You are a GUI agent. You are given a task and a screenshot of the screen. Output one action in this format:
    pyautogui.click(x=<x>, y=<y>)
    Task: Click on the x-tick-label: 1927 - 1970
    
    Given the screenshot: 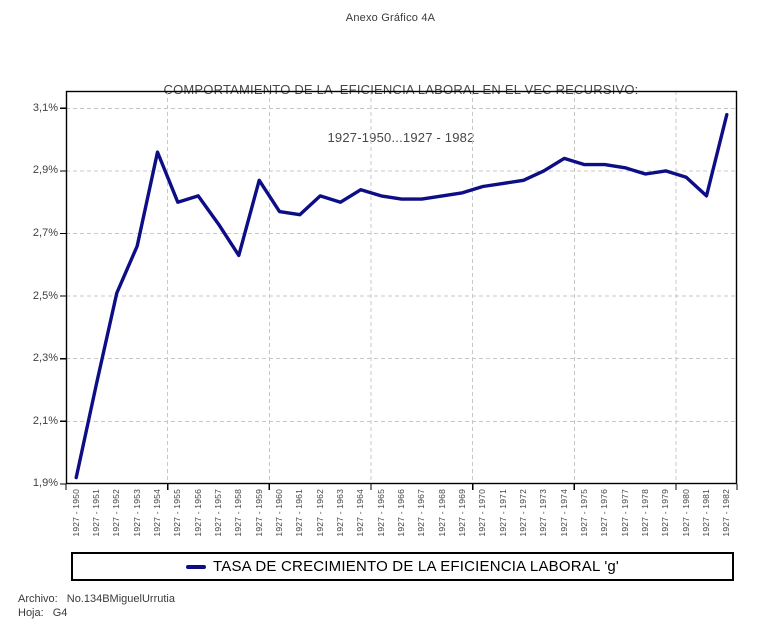 What is the action you would take?
    pyautogui.click(x=482, y=513)
    